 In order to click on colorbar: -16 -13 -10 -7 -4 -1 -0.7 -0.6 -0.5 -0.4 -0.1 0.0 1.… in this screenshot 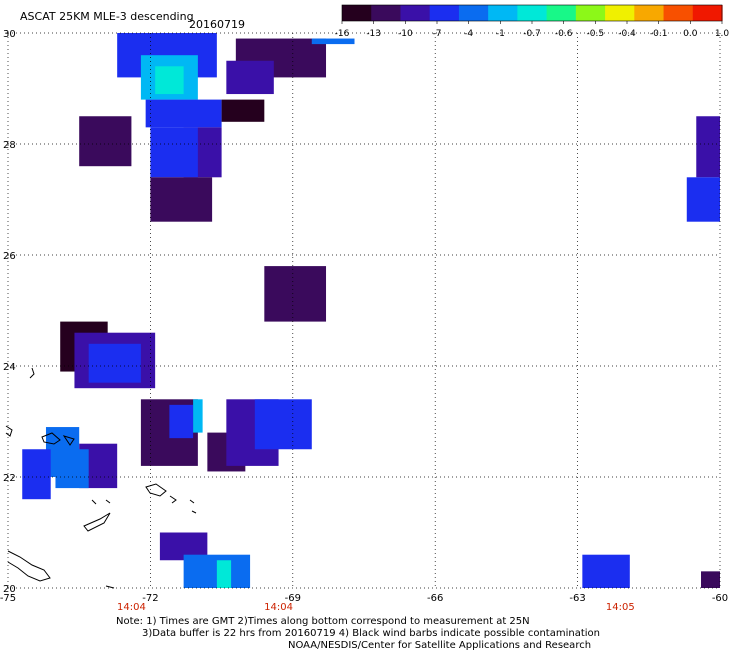, I will do `click(532, 21)`.